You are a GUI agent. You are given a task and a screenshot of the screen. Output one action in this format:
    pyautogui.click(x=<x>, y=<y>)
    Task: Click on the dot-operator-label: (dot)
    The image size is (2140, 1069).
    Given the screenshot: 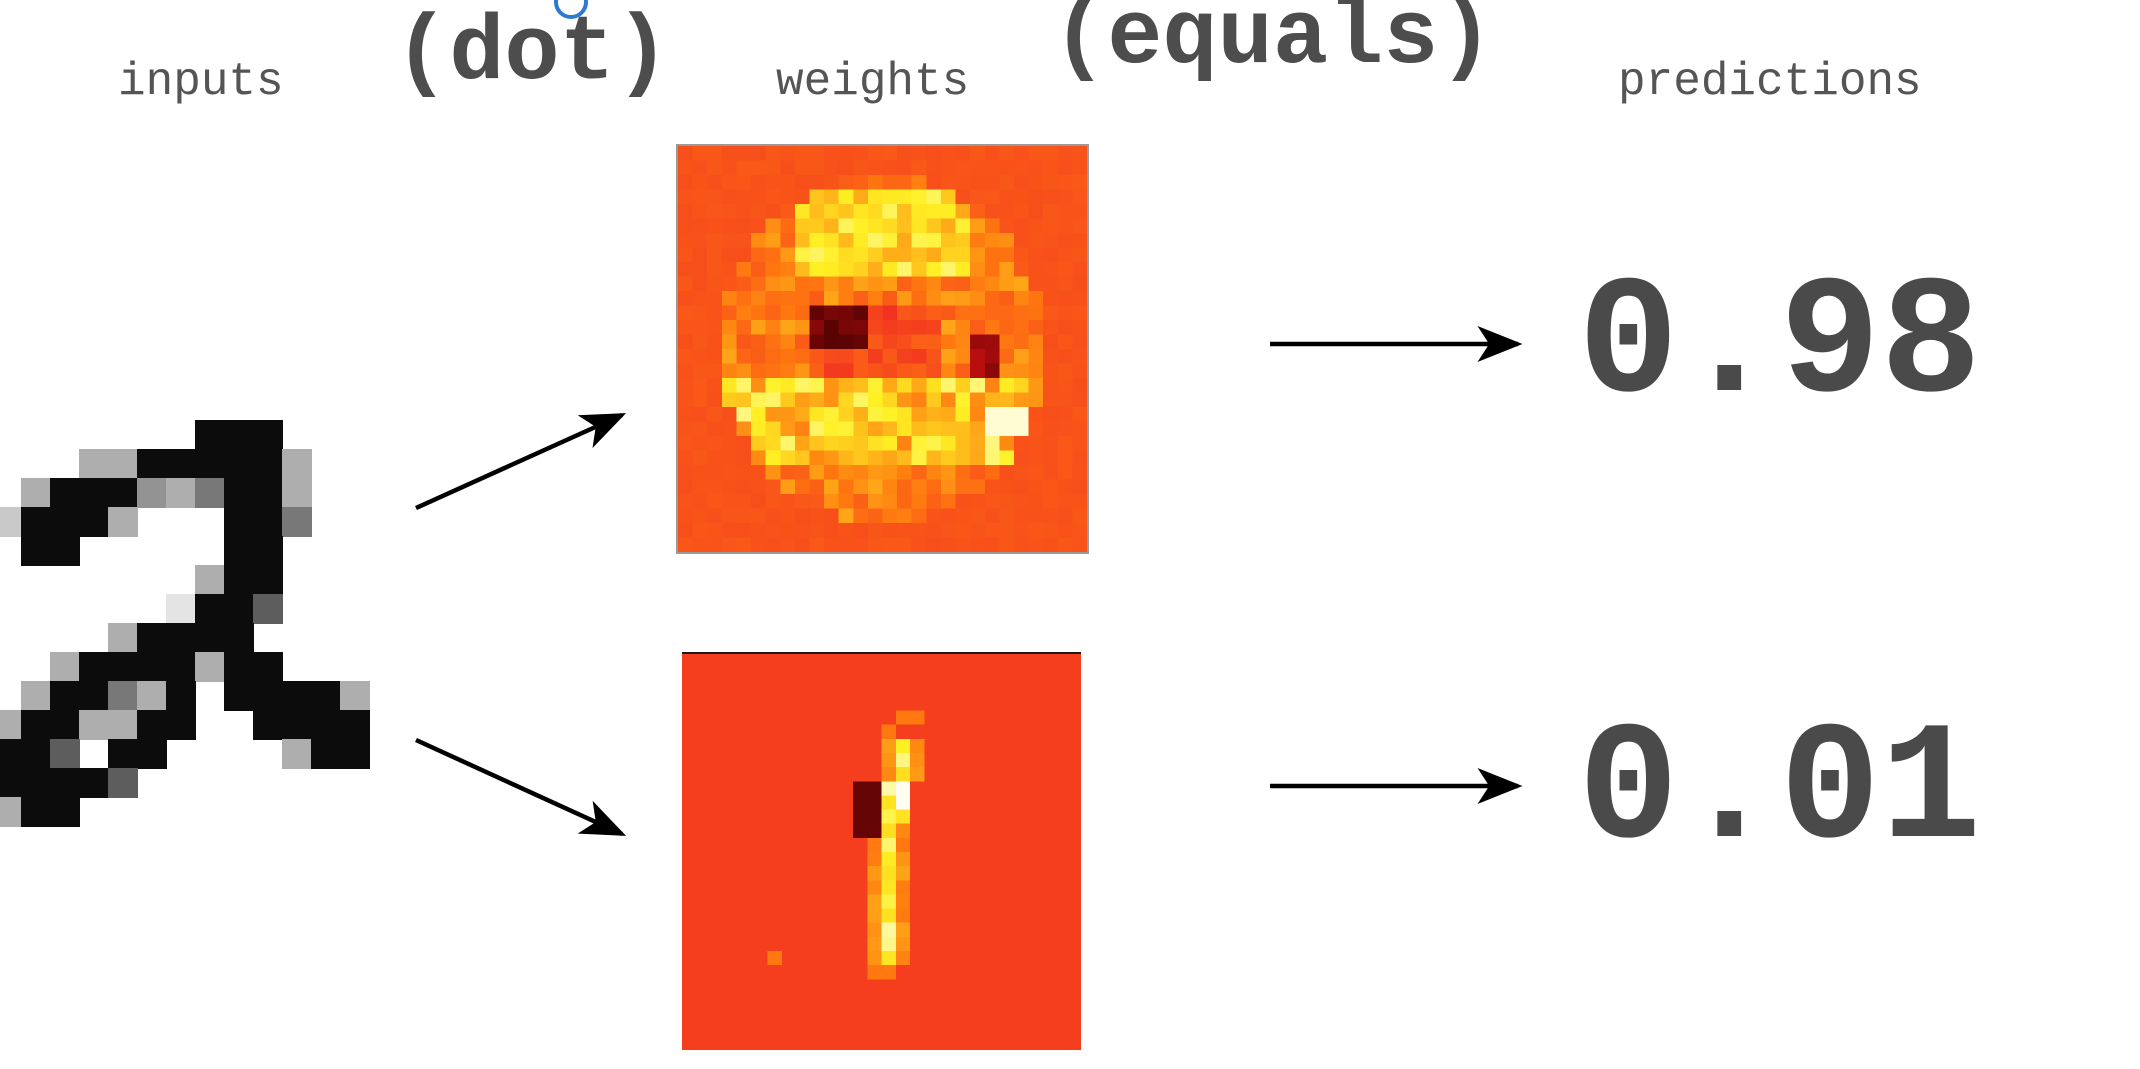 What is the action you would take?
    pyautogui.click(x=532, y=53)
    